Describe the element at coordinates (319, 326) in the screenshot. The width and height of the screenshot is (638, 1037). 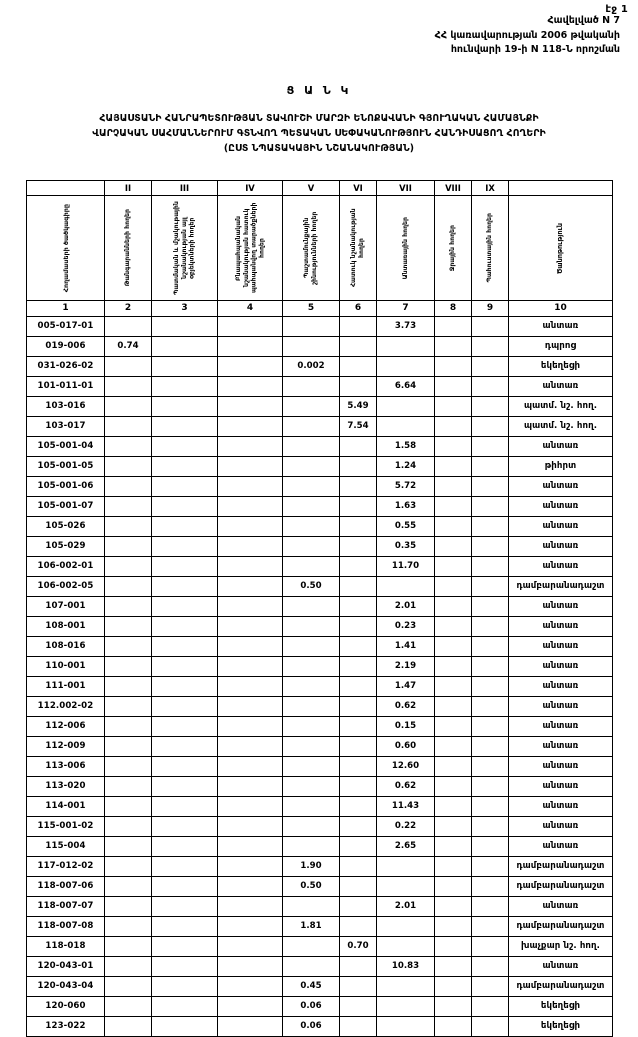
I see `table-row: 005-017-01 3.73 անտառ` at that location.